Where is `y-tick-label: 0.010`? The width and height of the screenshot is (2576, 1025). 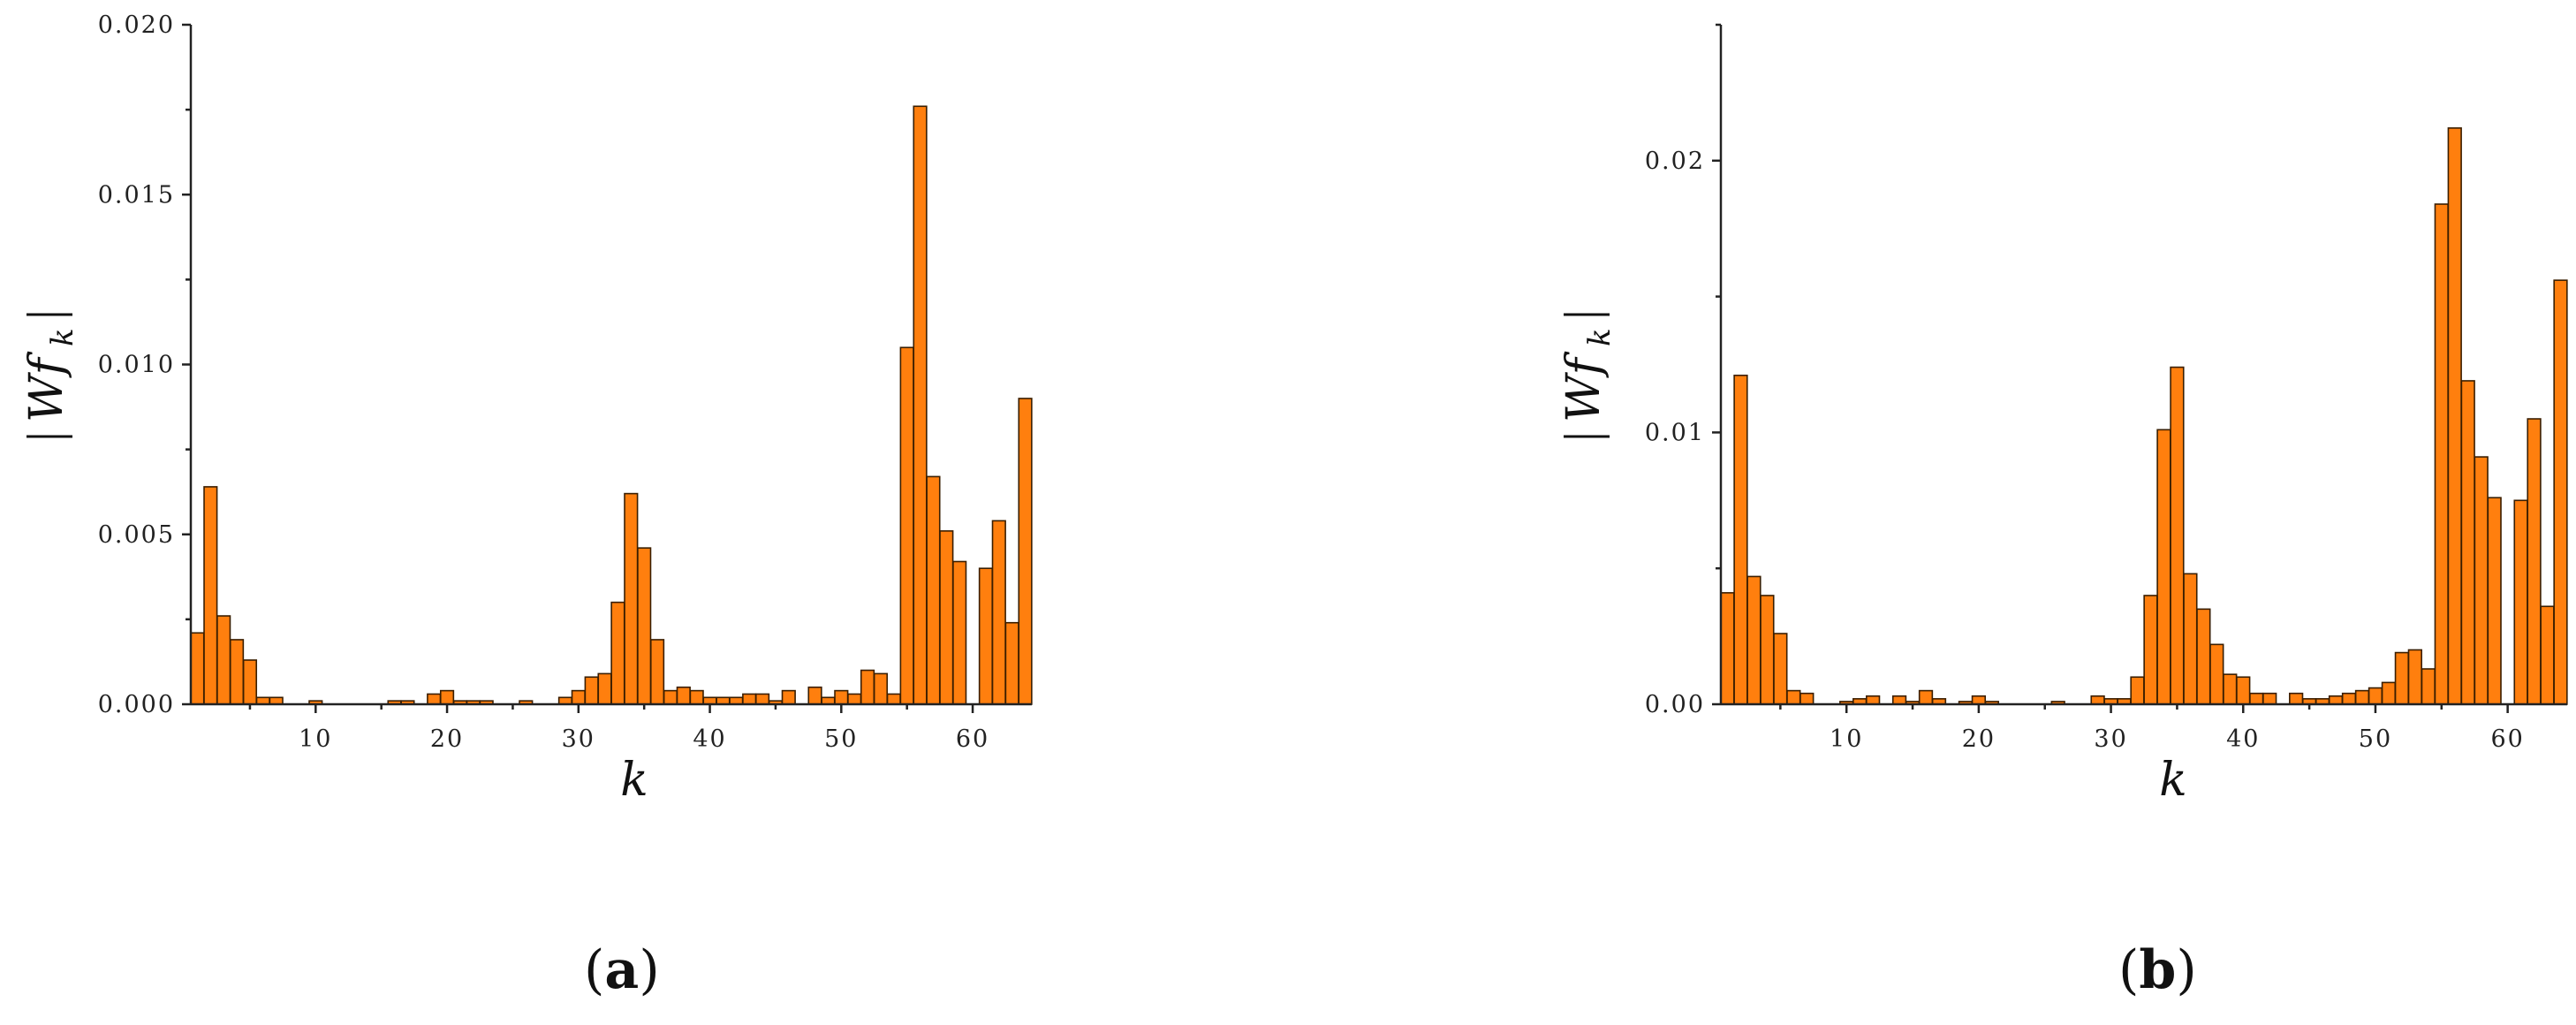 y-tick-label: 0.010 is located at coordinates (136, 365).